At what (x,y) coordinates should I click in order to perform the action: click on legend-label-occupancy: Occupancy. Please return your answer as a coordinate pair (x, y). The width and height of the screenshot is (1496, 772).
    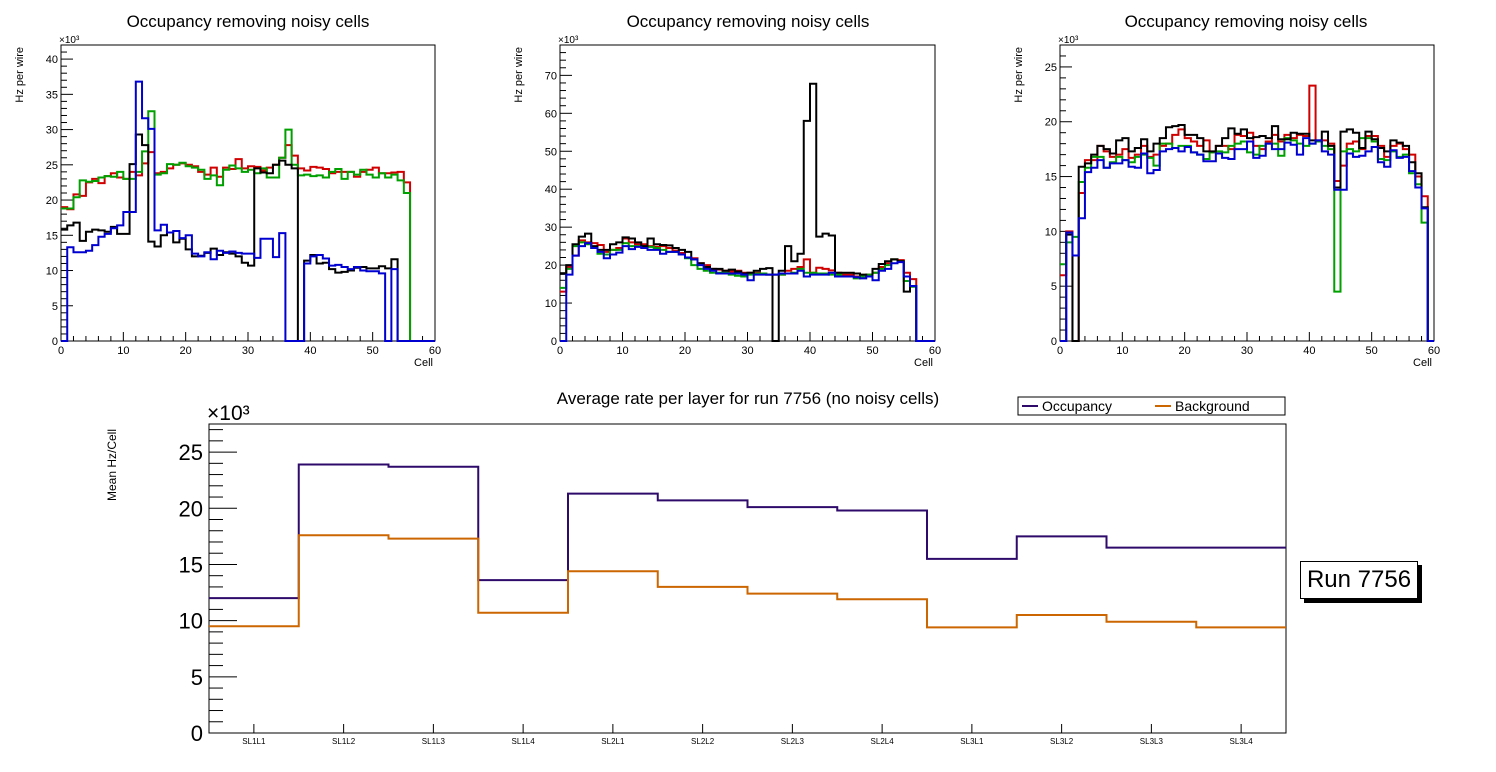
    Looking at the image, I should click on (1077, 406).